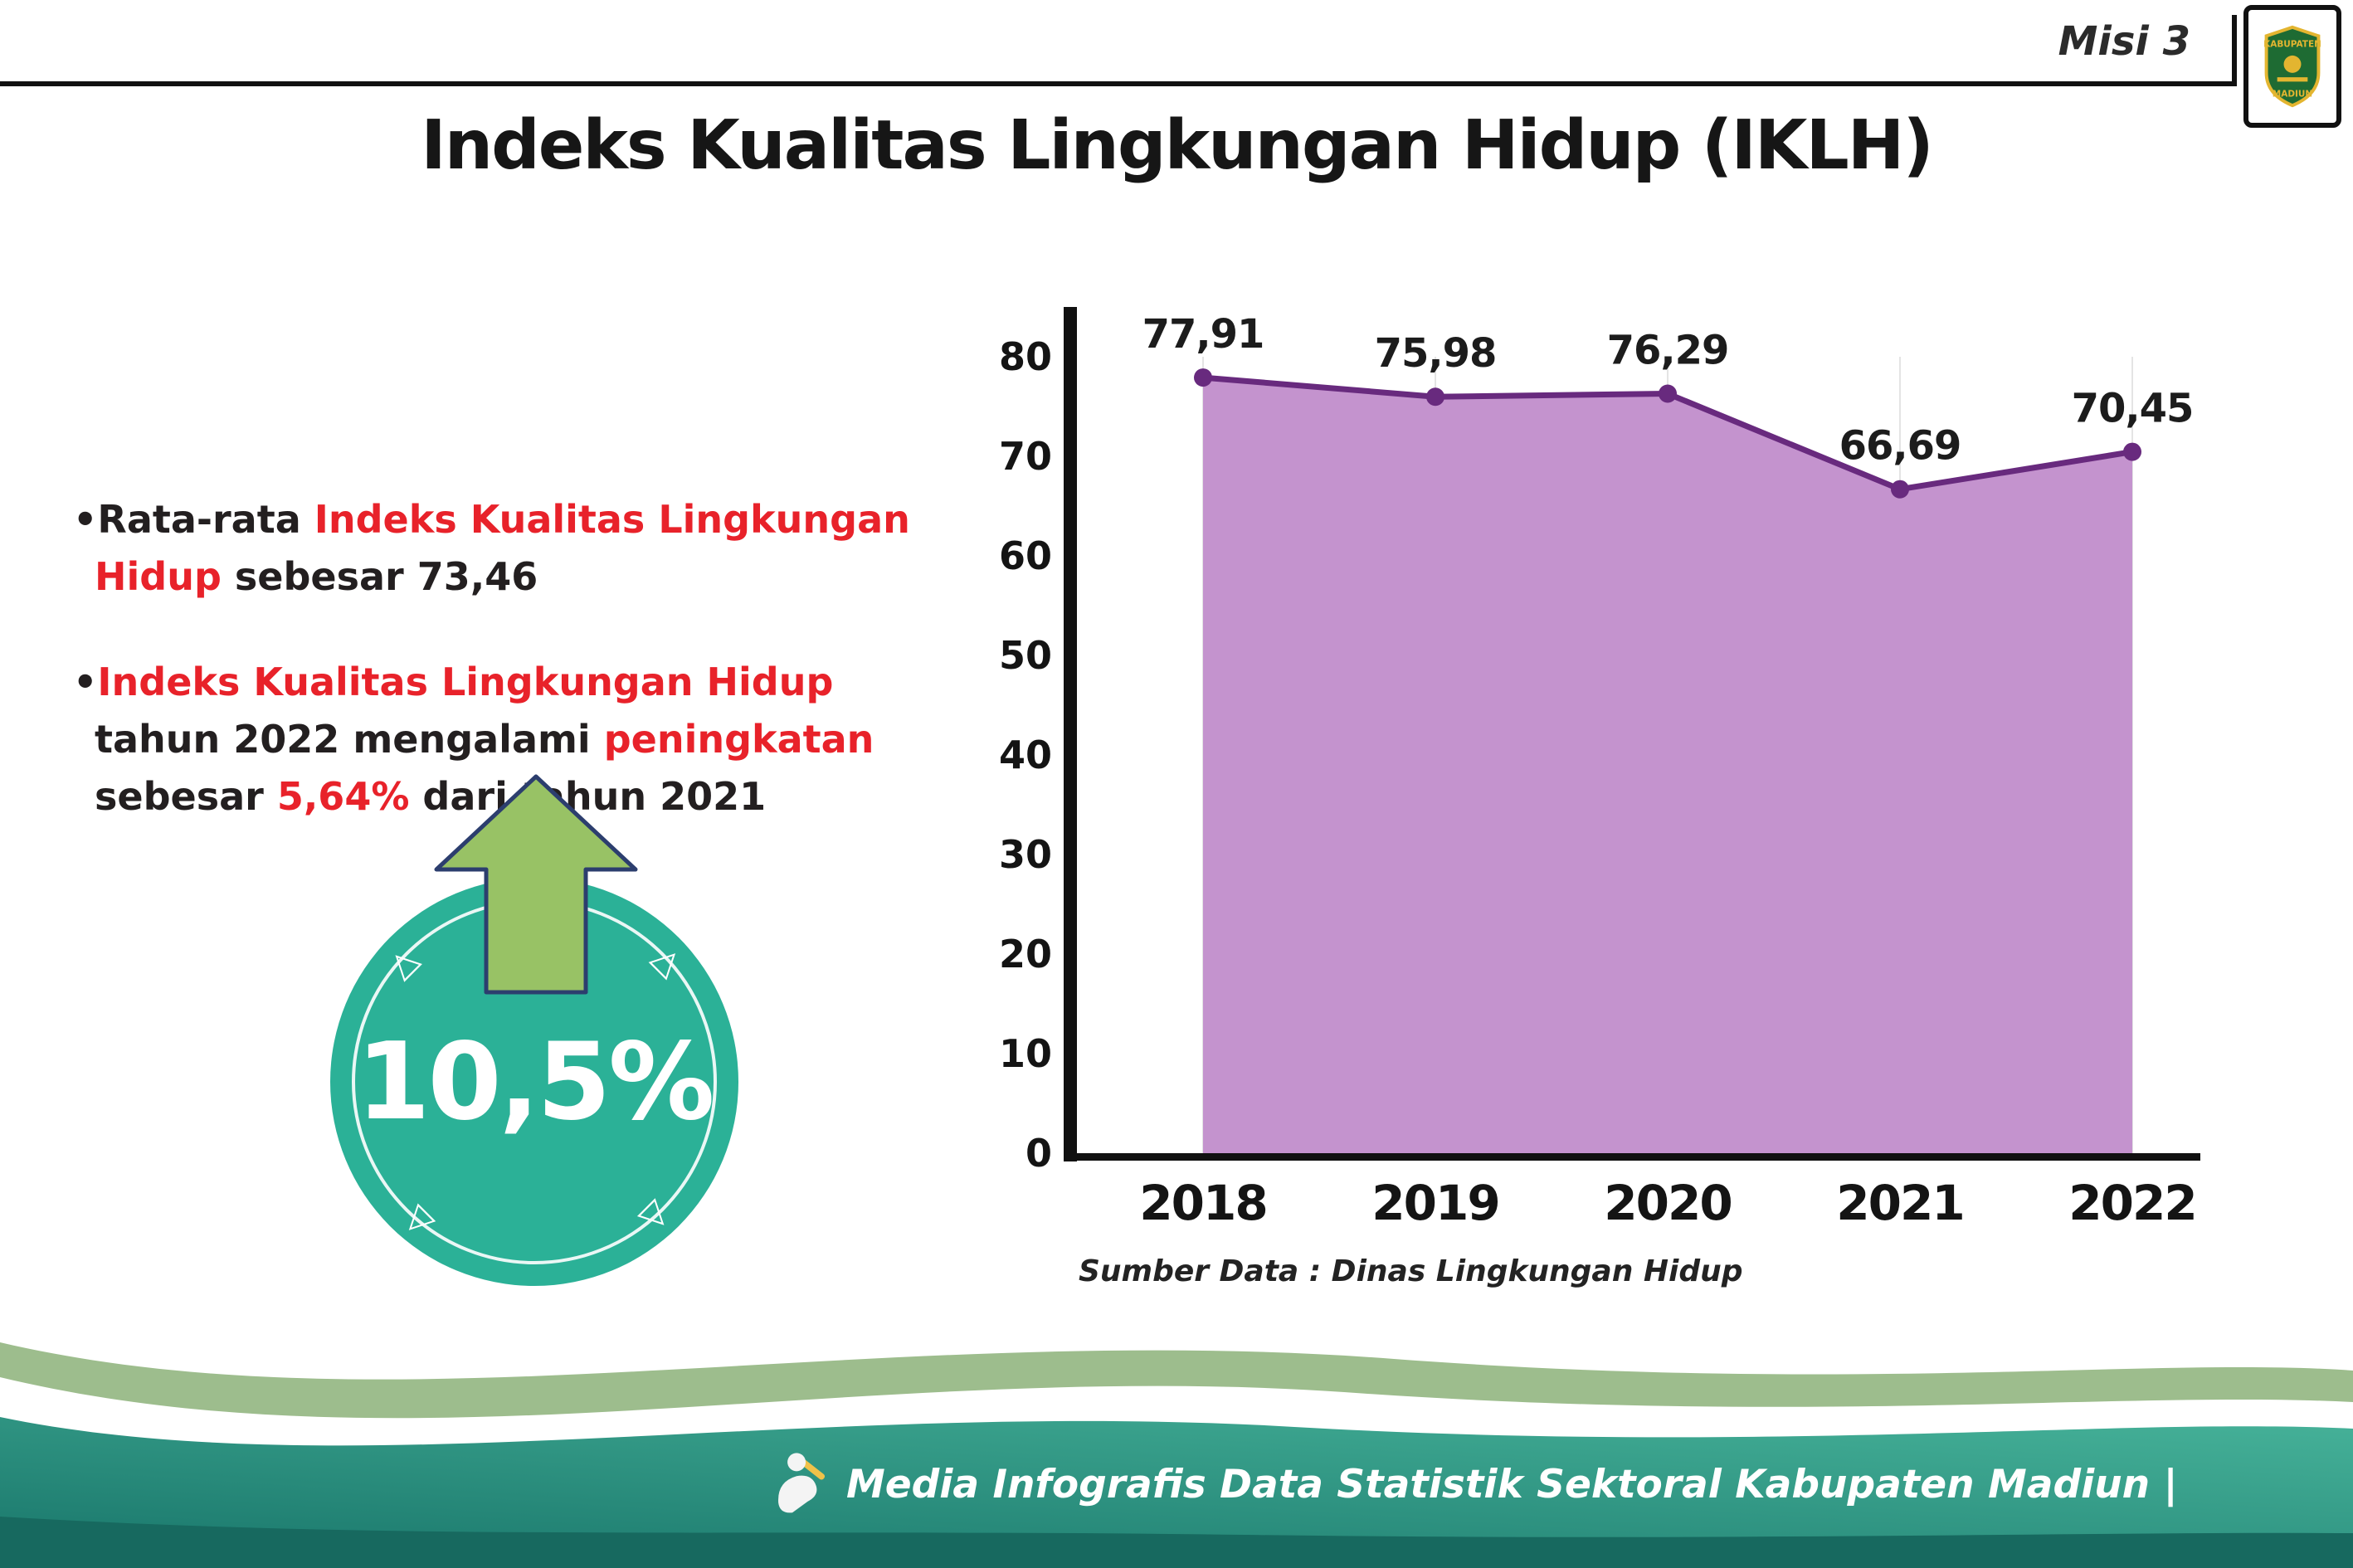  What do you see at coordinates (1070, 734) in the screenshot?
I see `y-axis` at bounding box center [1070, 734].